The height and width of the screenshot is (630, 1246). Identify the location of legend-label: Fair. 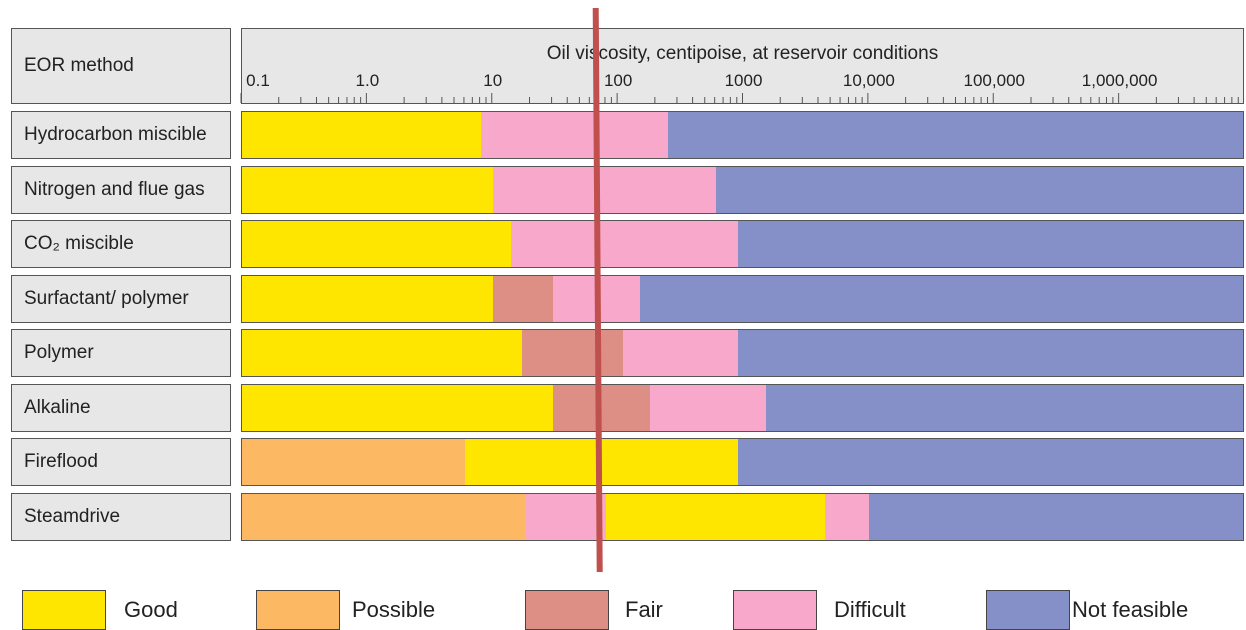
(644, 609).